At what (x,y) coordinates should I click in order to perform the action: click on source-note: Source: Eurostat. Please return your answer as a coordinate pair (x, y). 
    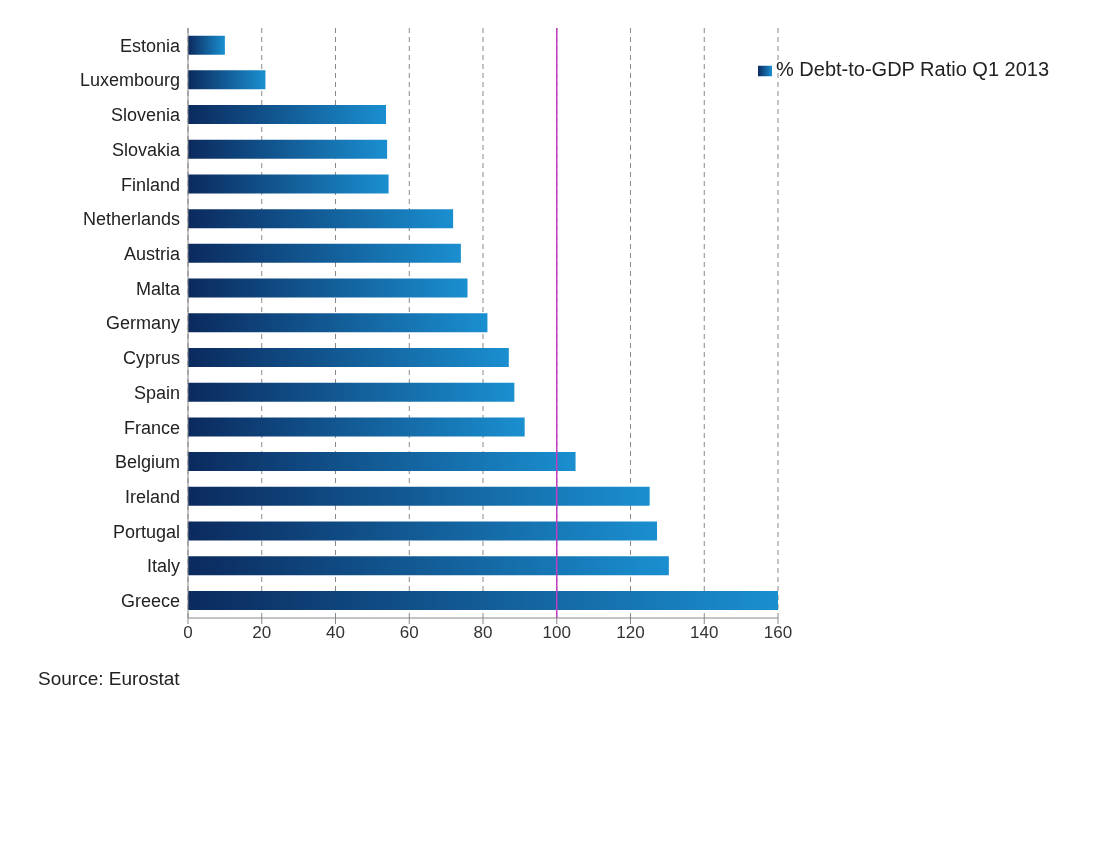
    Looking at the image, I should click on (109, 679).